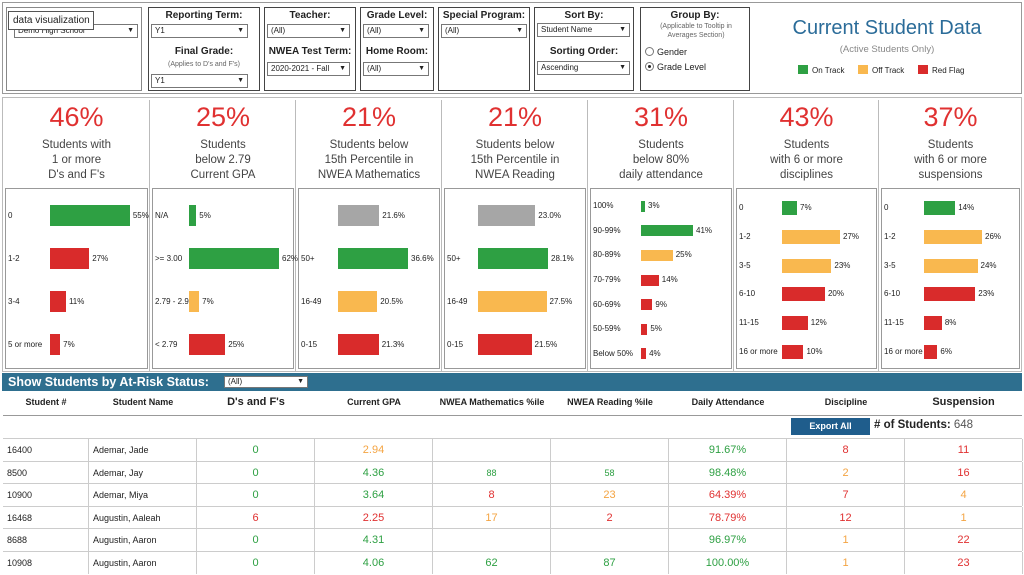  What do you see at coordinates (549, 215) in the screenshot?
I see `bar-value-label: 23.0%` at bounding box center [549, 215].